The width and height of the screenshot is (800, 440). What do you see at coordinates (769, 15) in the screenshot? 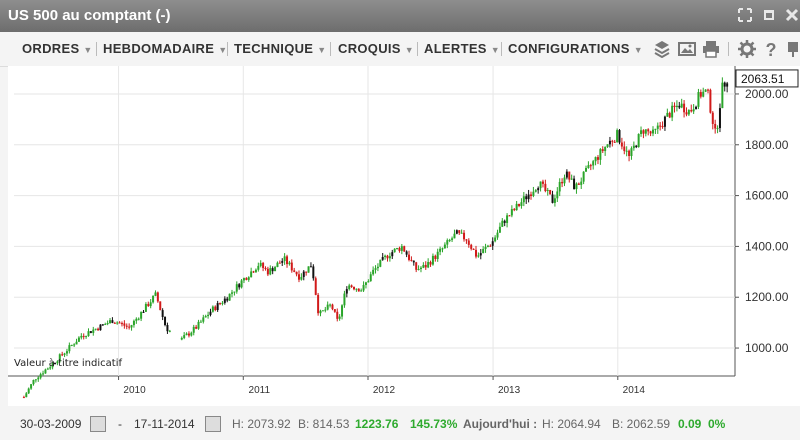
I see `restore-icon` at bounding box center [769, 15].